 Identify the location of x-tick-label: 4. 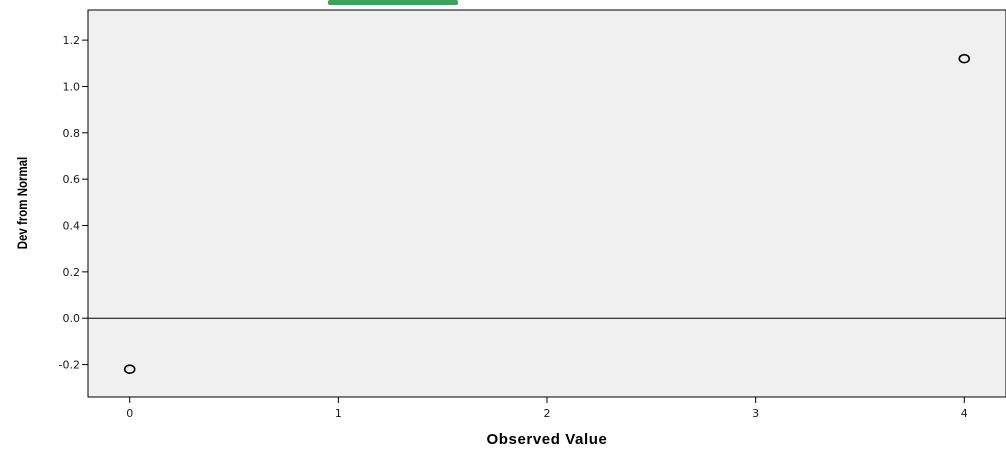
(964, 413).